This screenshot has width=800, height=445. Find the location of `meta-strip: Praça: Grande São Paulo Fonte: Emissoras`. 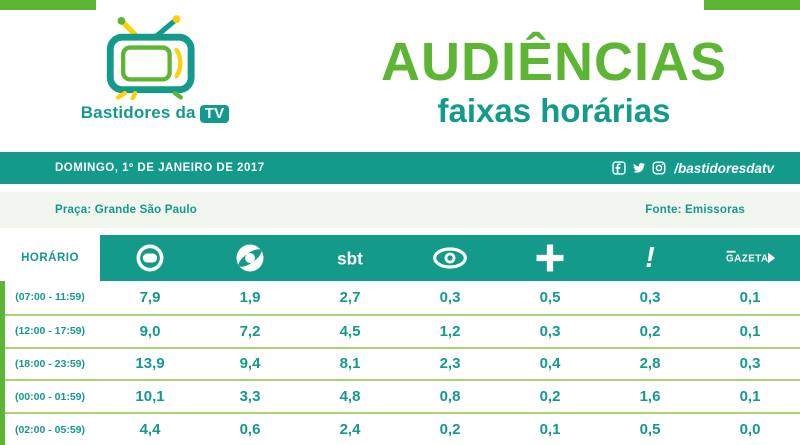

meta-strip: Praça: Grande São Paulo Fonte: Emissoras is located at coordinates (400, 210).